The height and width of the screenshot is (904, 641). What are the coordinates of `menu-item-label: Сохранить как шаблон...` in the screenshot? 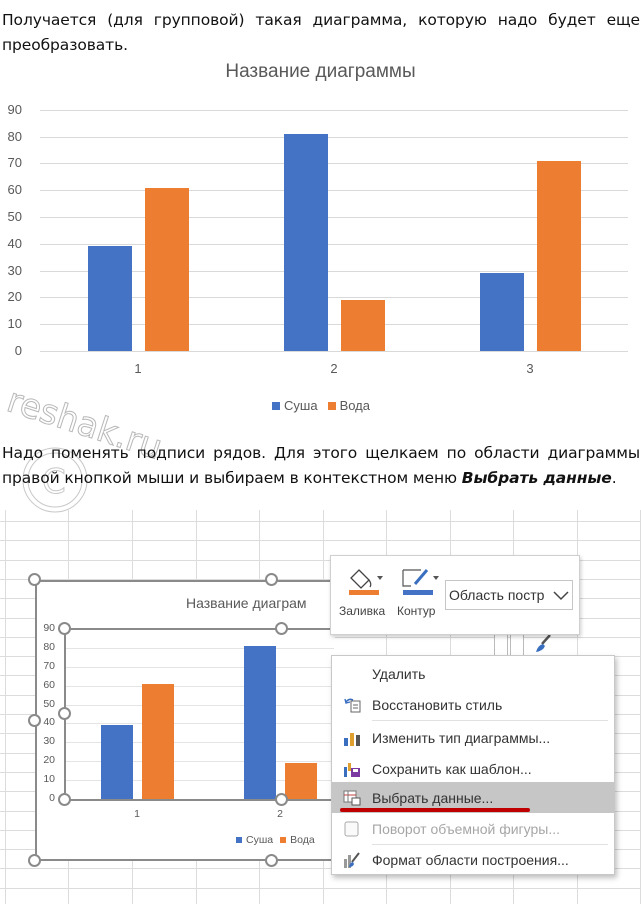 It's located at (452, 768).